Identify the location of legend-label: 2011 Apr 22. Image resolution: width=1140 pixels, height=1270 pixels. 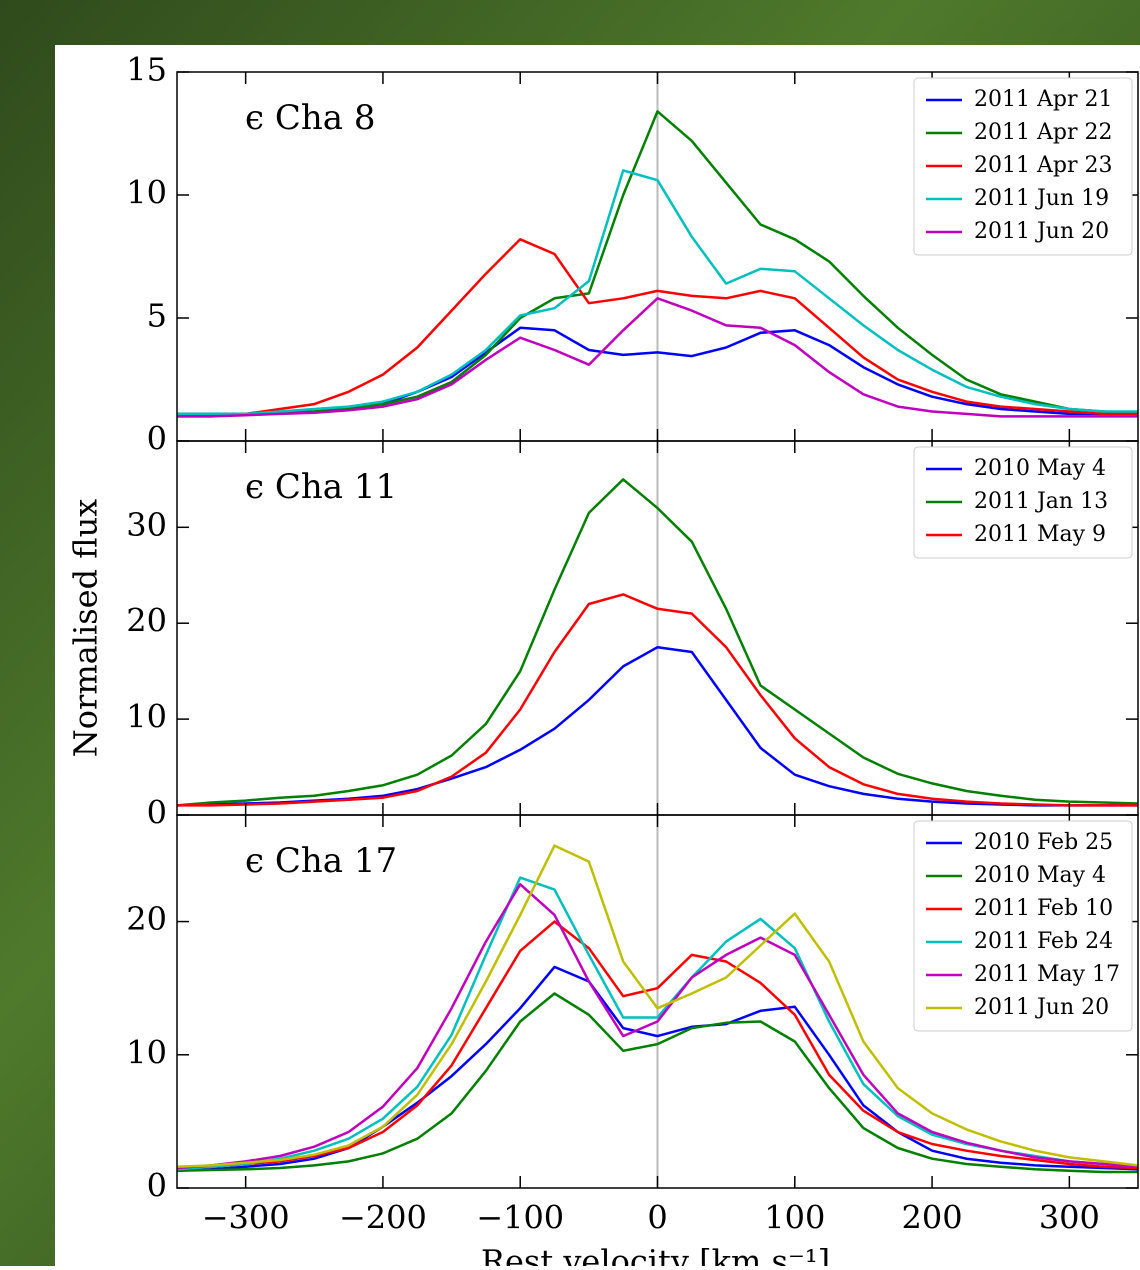
(1043, 132).